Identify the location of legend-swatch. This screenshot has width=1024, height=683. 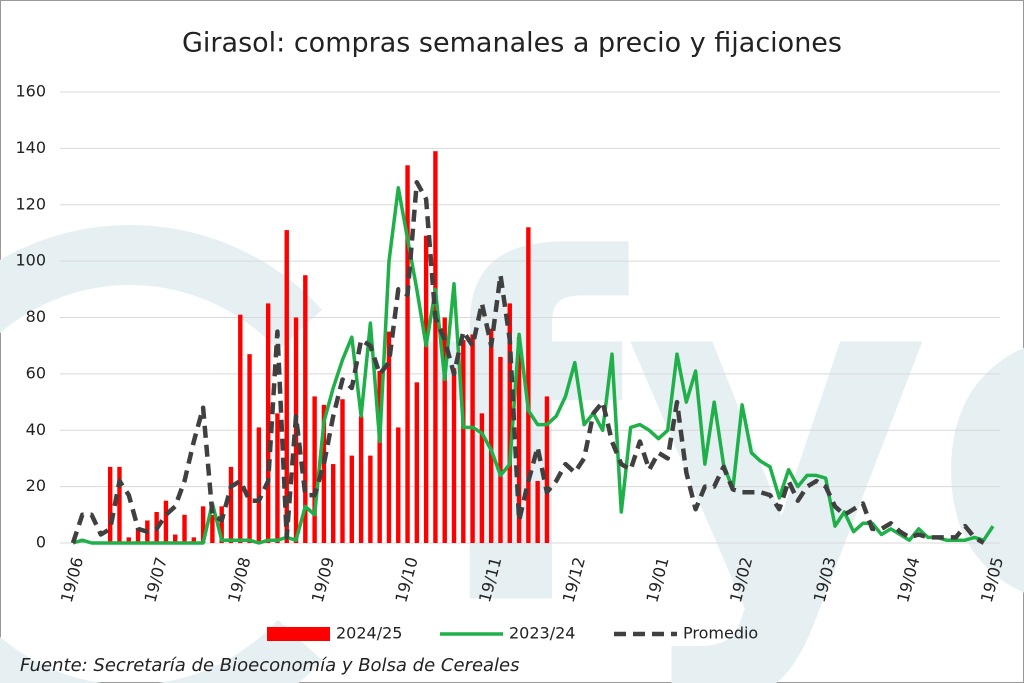
(298, 634).